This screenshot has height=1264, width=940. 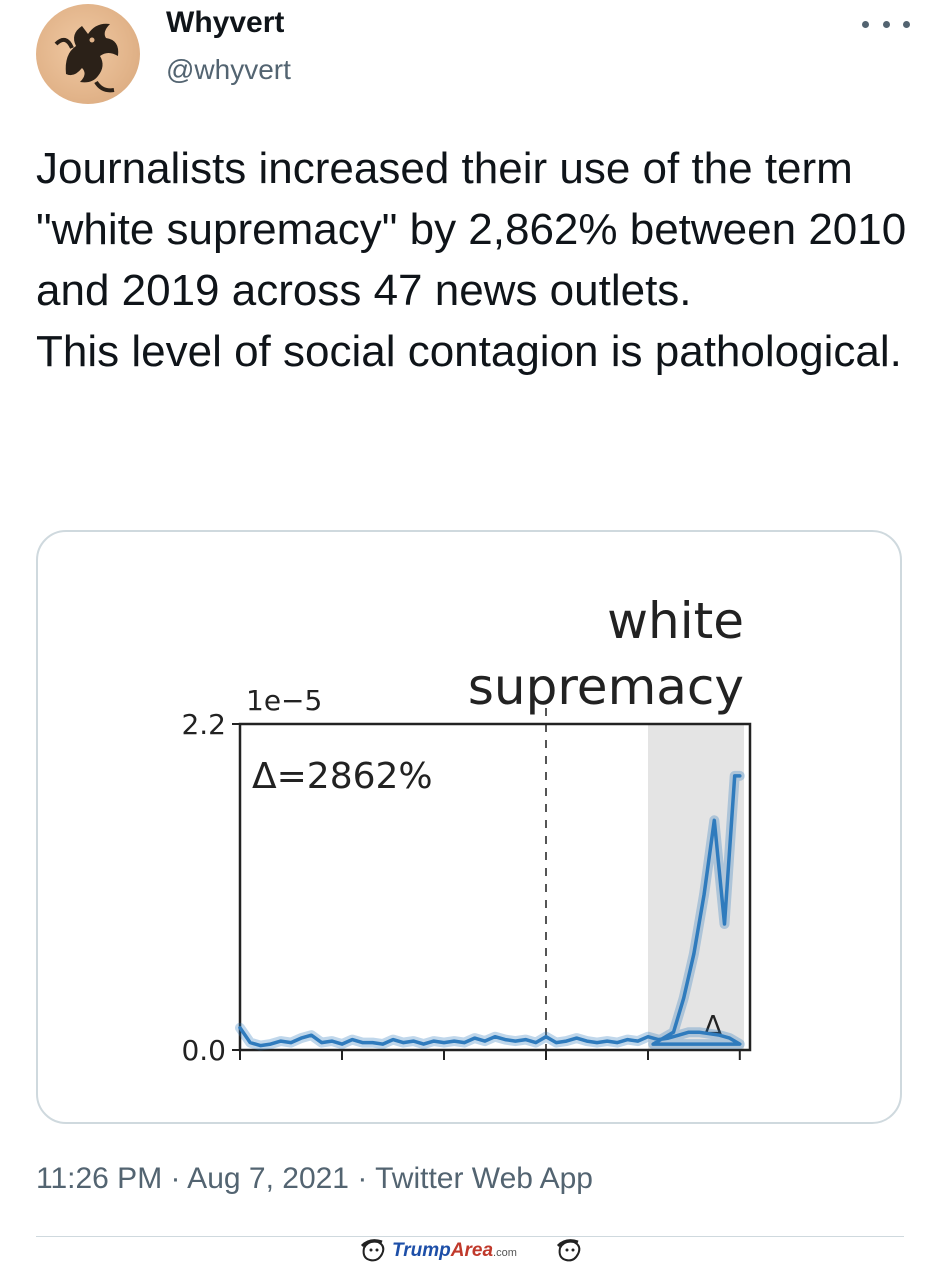 What do you see at coordinates (314, 1178) in the screenshot?
I see `tweet-timestamp: 11:26 PM · Aug 7, 2021 · Twitter Web App` at bounding box center [314, 1178].